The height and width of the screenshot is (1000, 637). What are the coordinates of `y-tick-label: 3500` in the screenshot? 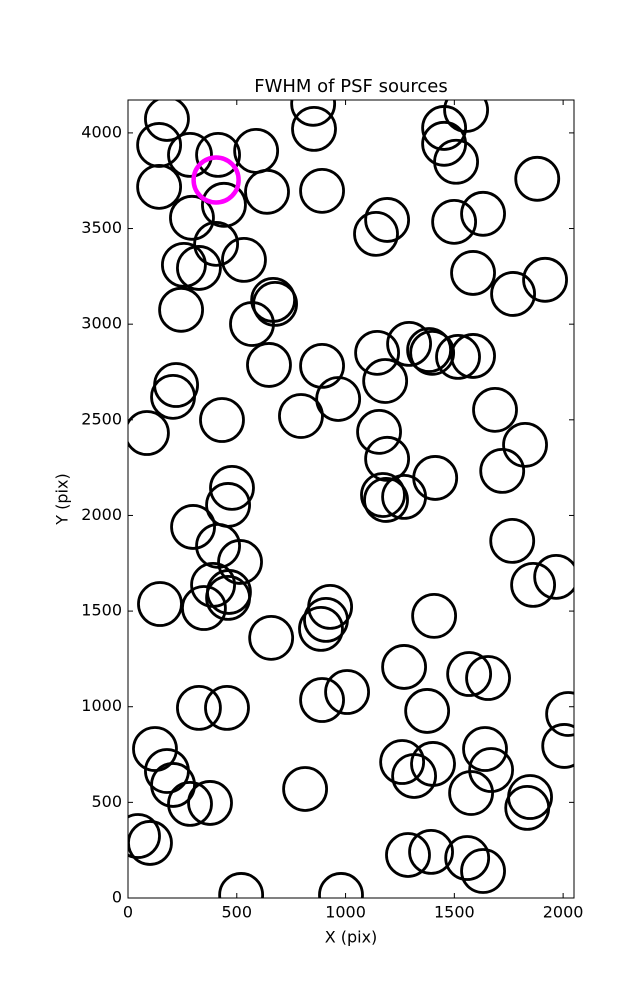 It's located at (101, 227).